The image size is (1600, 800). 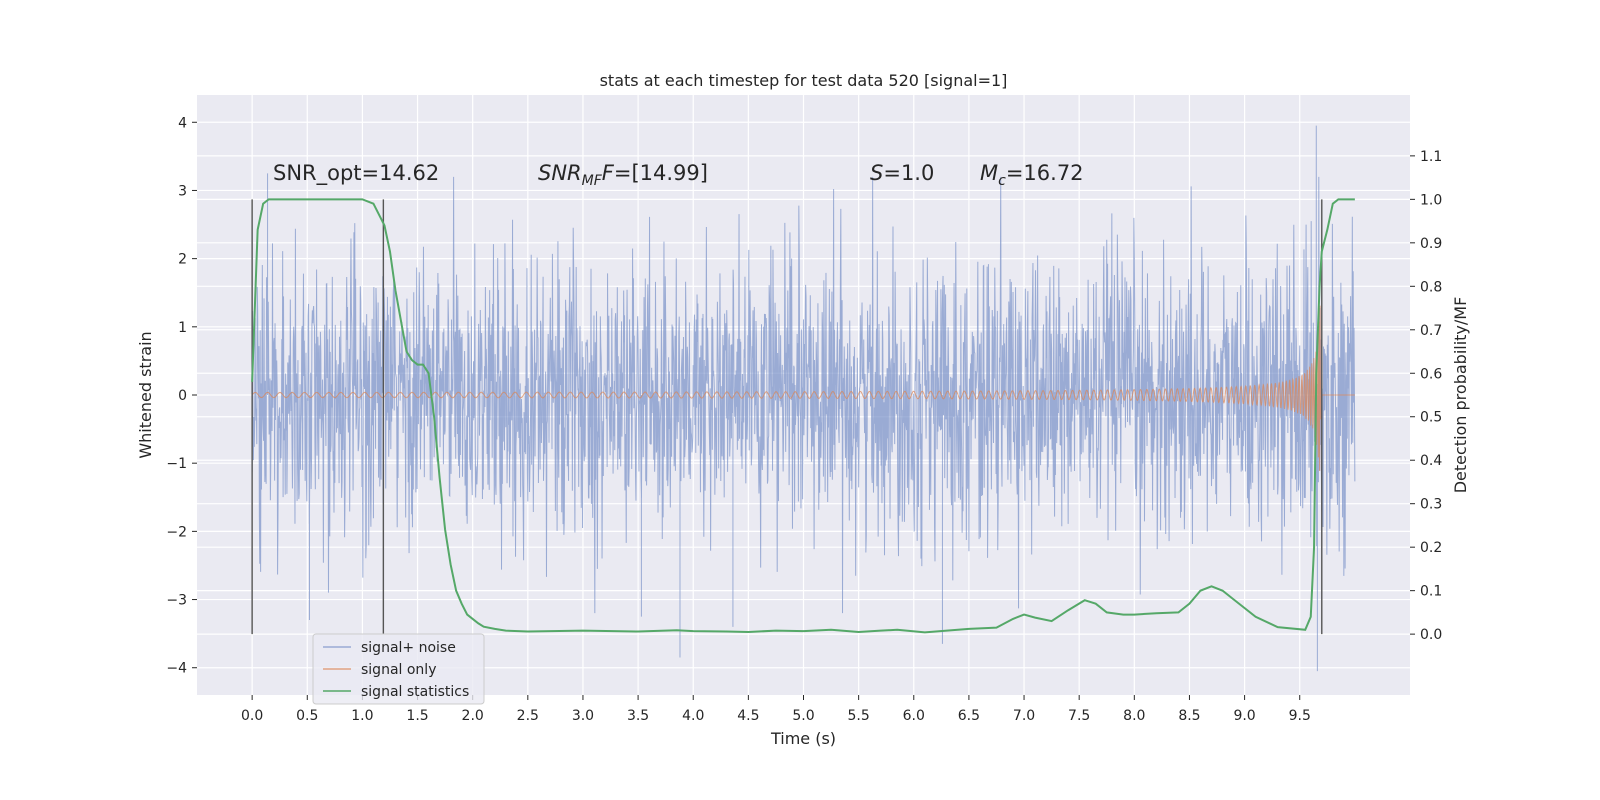 I want to click on annotation-snr-mf-value: =[14.99], so click(x=661, y=173).